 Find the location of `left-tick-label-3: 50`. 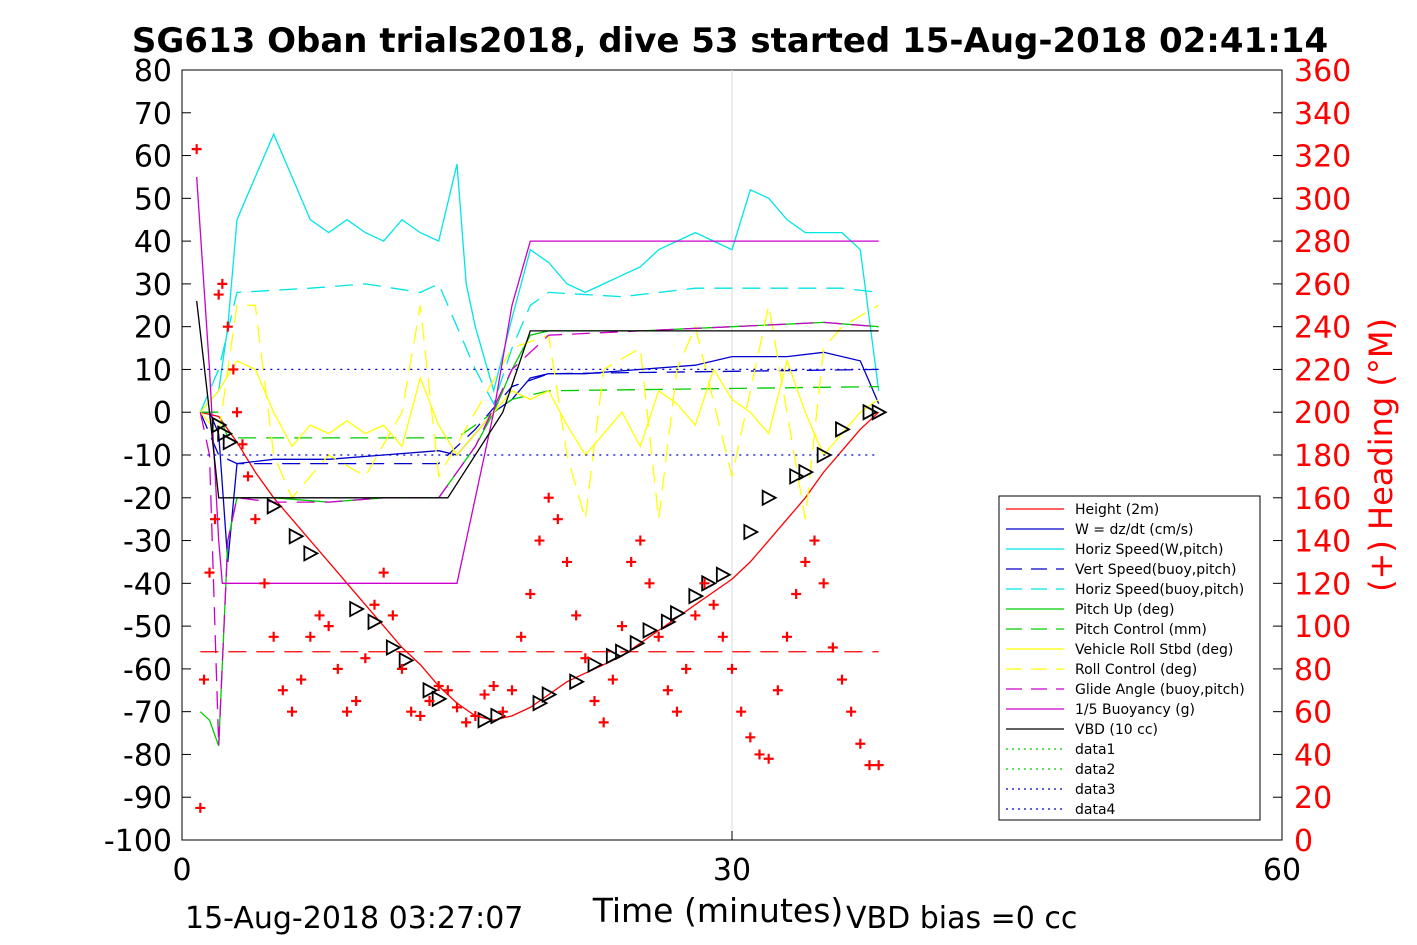

left-tick-label-3: 50 is located at coordinates (153, 199).